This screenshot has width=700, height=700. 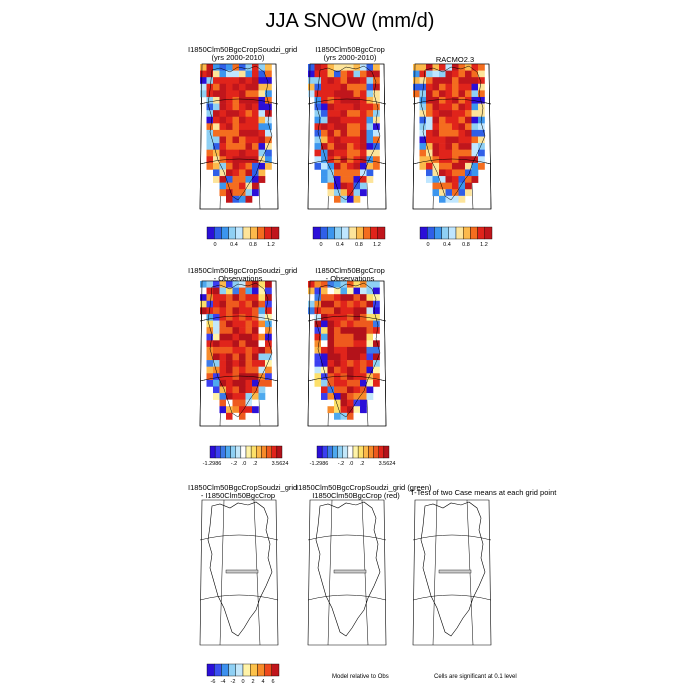 I want to click on cb-tick: -6, so click(x=213, y=682).